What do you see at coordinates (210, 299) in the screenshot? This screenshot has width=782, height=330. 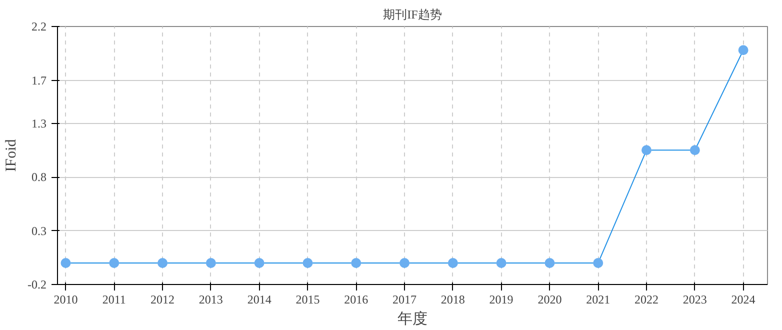 I see `x-tick-label: 2013` at bounding box center [210, 299].